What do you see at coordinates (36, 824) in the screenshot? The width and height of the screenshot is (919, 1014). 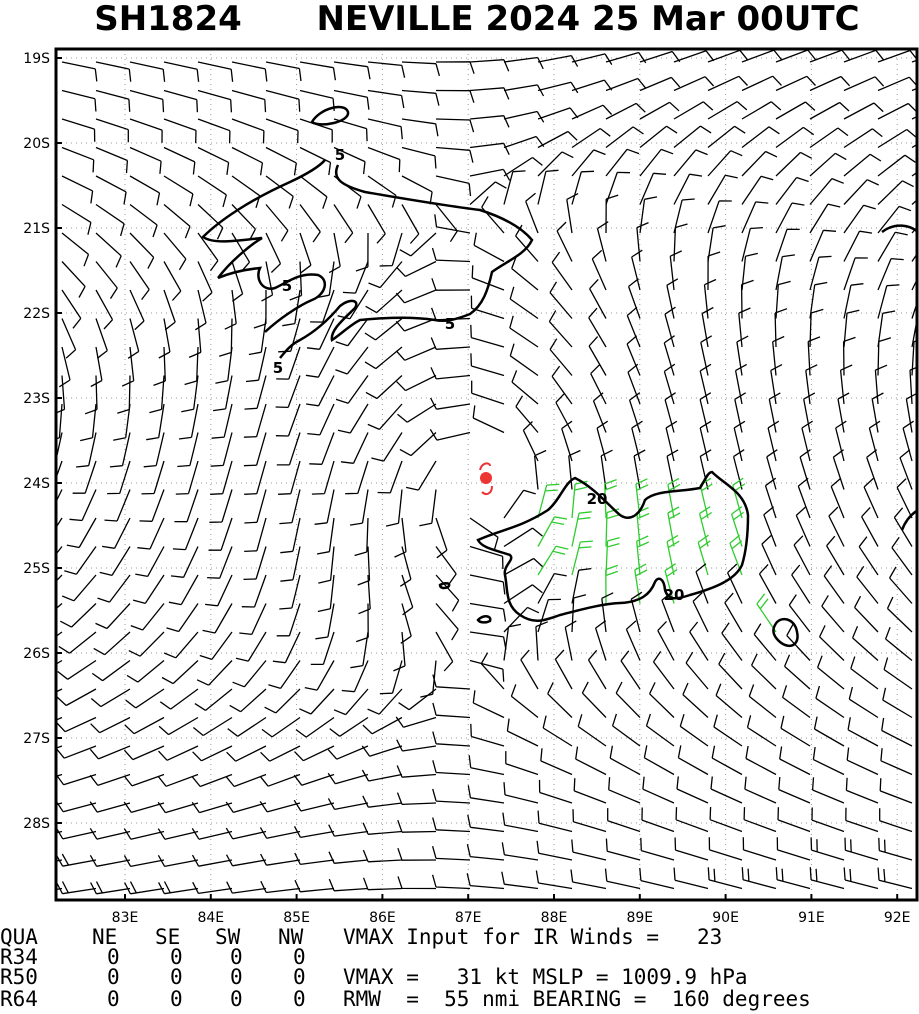 I see `lat-label: 28S` at bounding box center [36, 824].